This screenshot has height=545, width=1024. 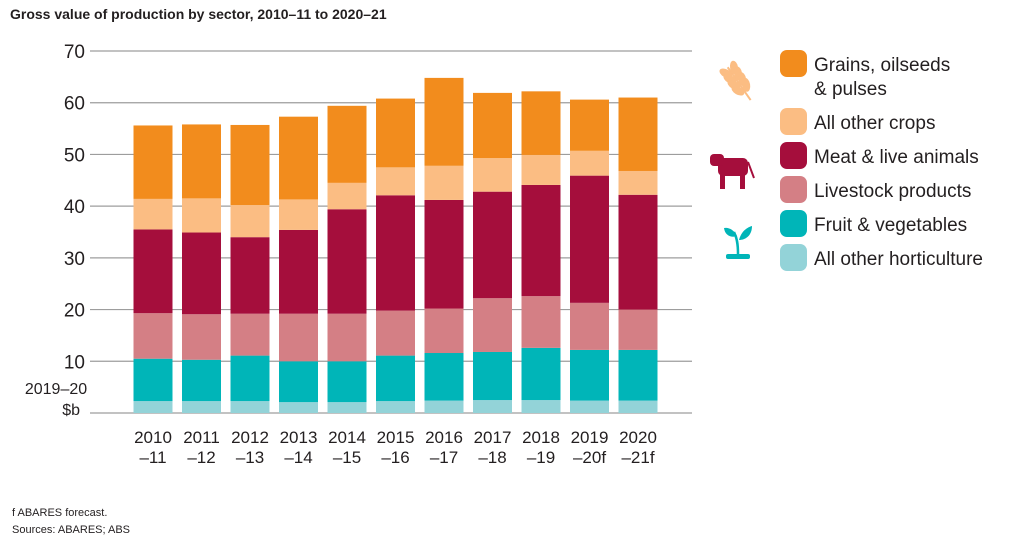 I want to click on x-tick-label: –11, so click(x=152, y=457).